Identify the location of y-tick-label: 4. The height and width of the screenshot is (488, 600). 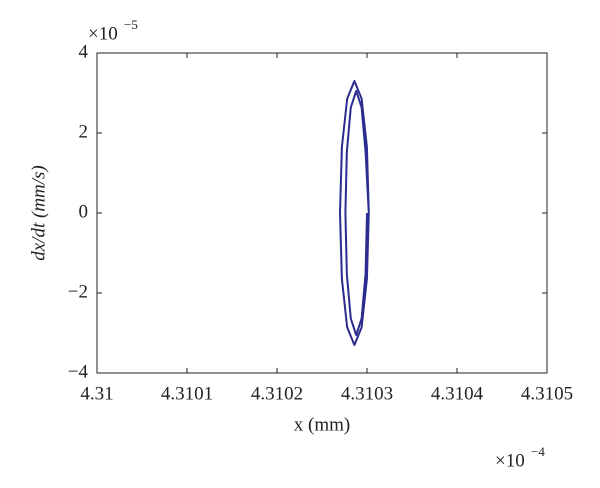
(84, 51).